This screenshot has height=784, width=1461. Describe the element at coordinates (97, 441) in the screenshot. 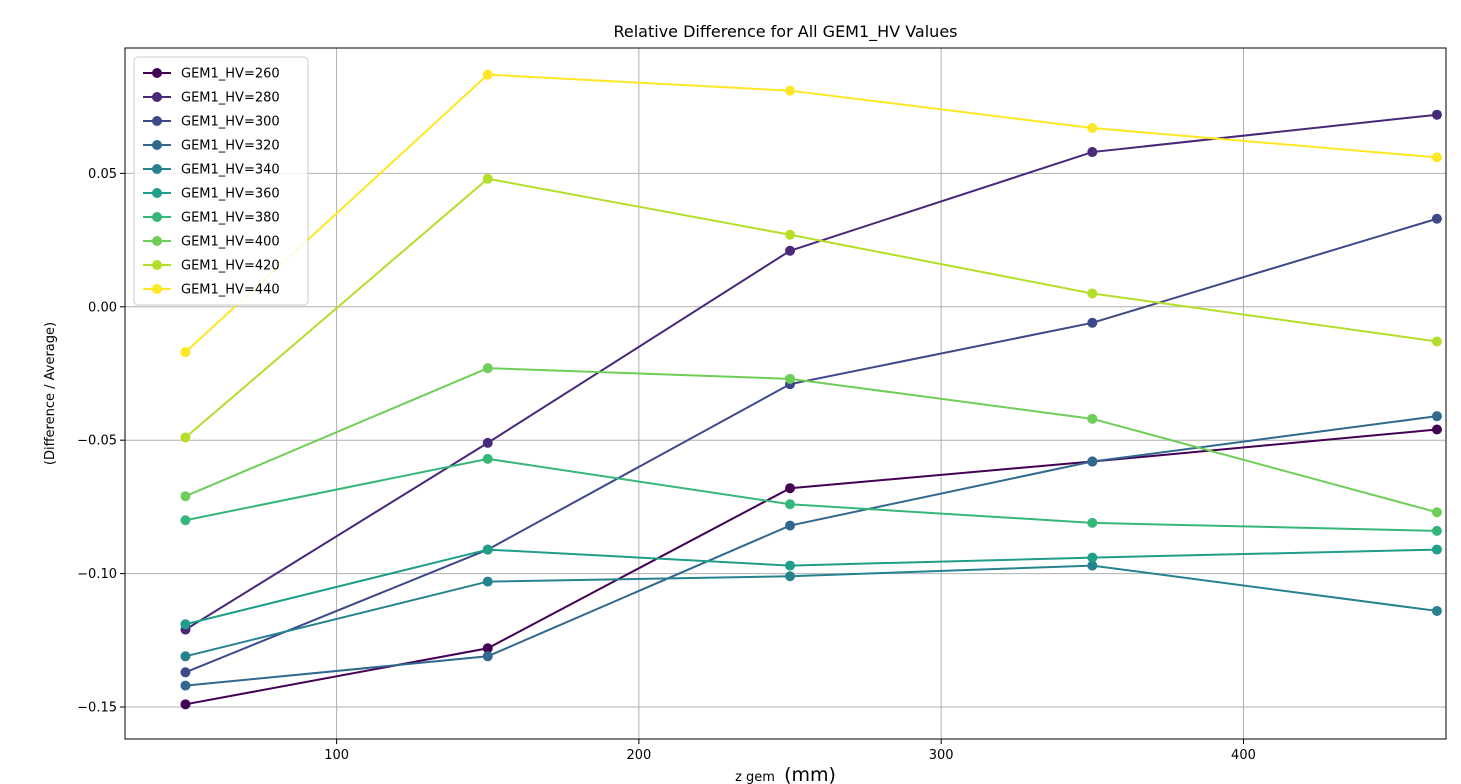

I see `y-tick-label: −0.05` at that location.